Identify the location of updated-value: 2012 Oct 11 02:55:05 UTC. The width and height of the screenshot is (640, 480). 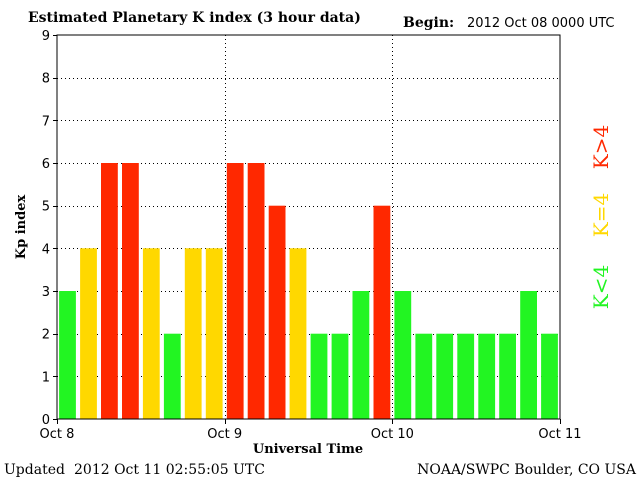
(169, 470).